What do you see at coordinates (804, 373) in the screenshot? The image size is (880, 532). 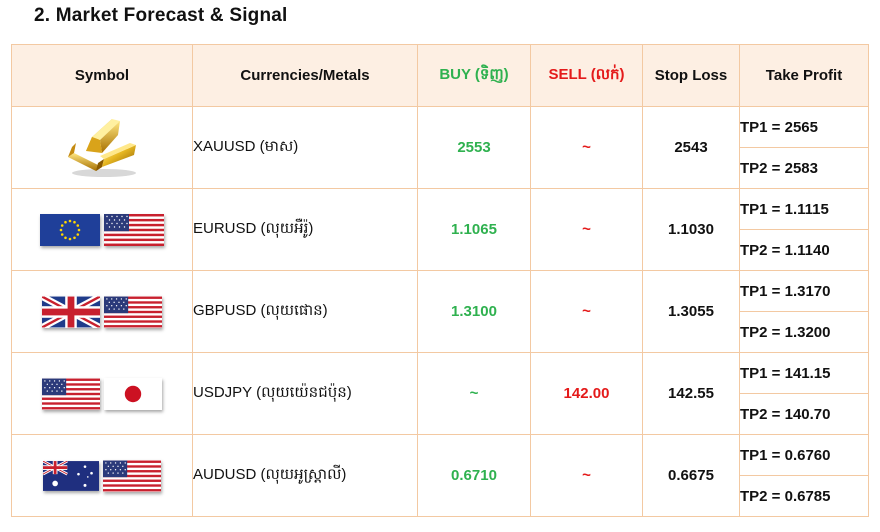 I see `tp1-value: TP1 = 141.15` at bounding box center [804, 373].